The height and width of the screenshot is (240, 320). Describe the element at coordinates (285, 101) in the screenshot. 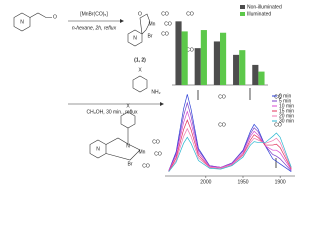

I see `legend-label: 5 min` at that location.